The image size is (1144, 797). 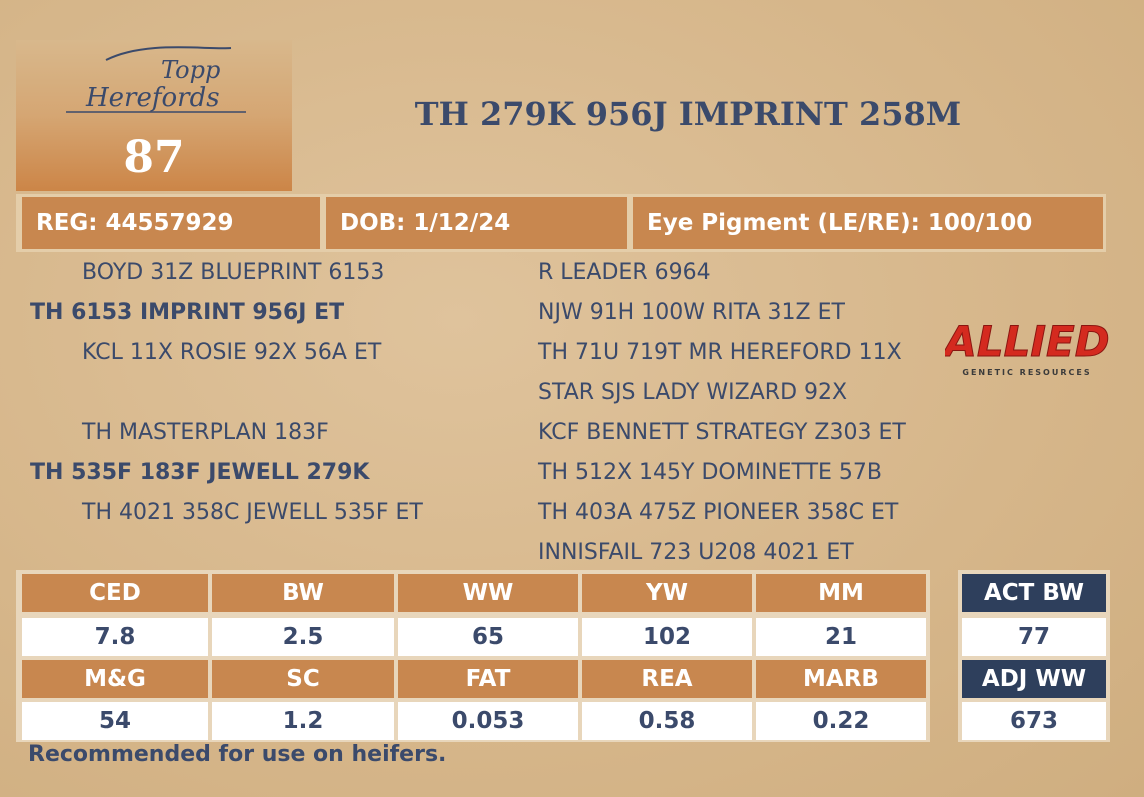 I want to click on epd-value: 7.8, so click(x=115, y=637).